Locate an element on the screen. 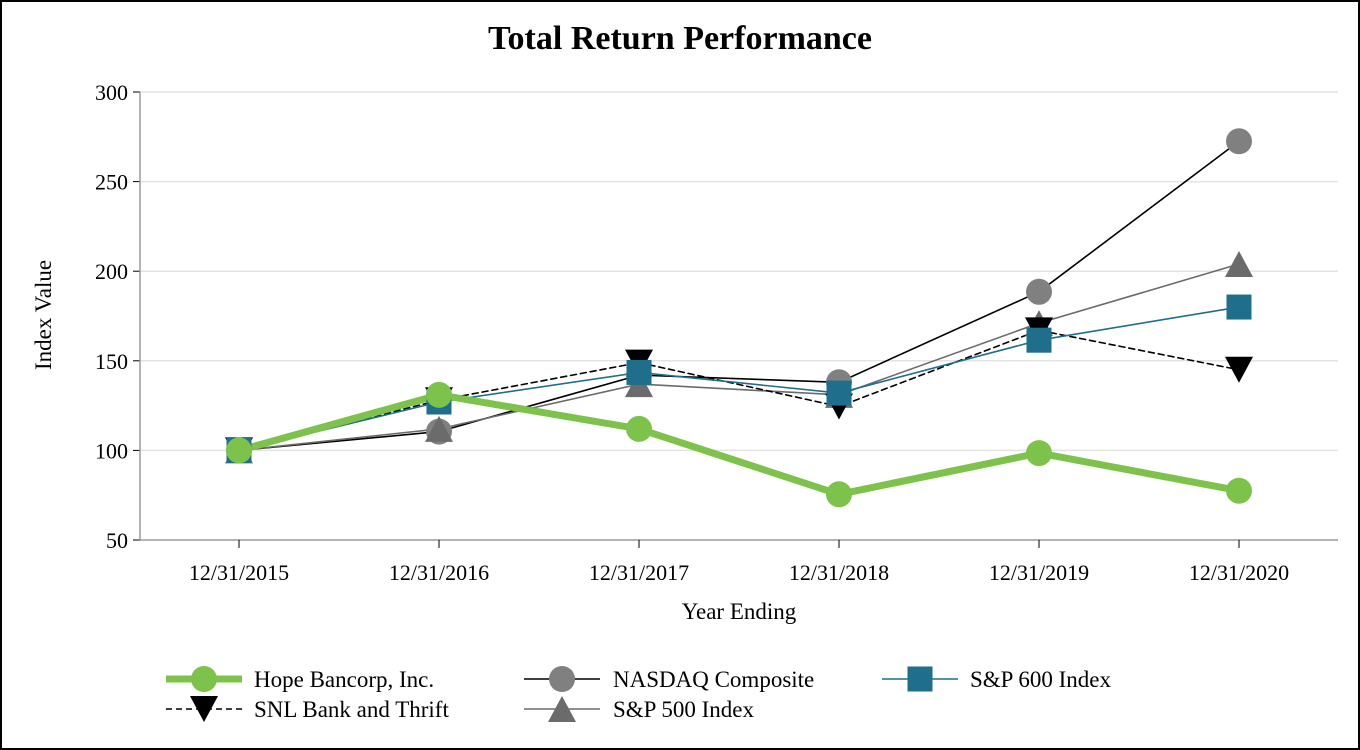 This screenshot has width=1360, height=750. y-axis-label: Index Value is located at coordinates (43, 315).